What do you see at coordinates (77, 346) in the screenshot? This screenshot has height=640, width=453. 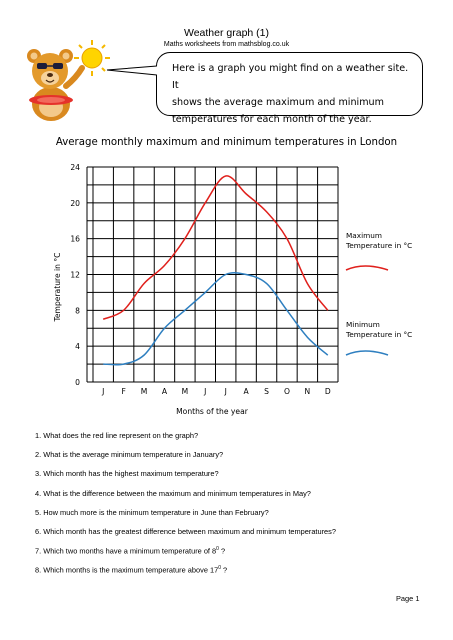 I see `y-tick-label: 4` at bounding box center [77, 346].